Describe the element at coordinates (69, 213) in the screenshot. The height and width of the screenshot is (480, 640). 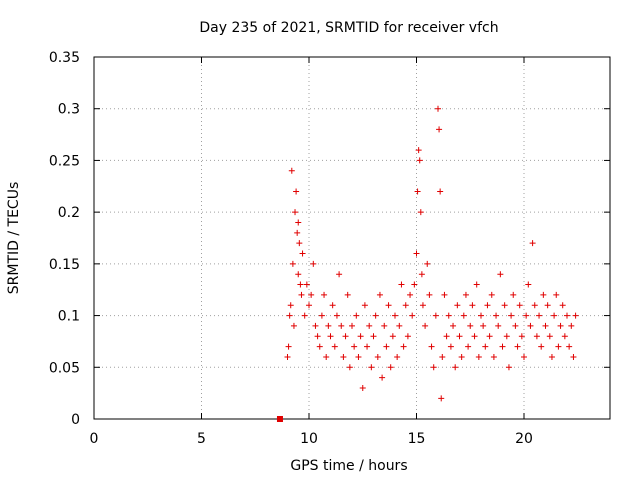
I see `y-tick-label: 0.2` at that location.